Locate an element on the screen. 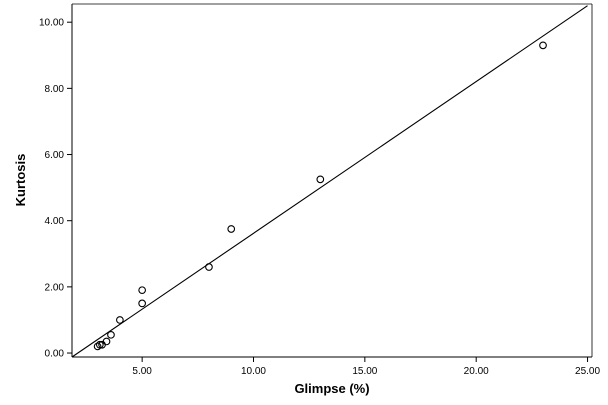  x-tick-label: 15.00 is located at coordinates (364, 371).